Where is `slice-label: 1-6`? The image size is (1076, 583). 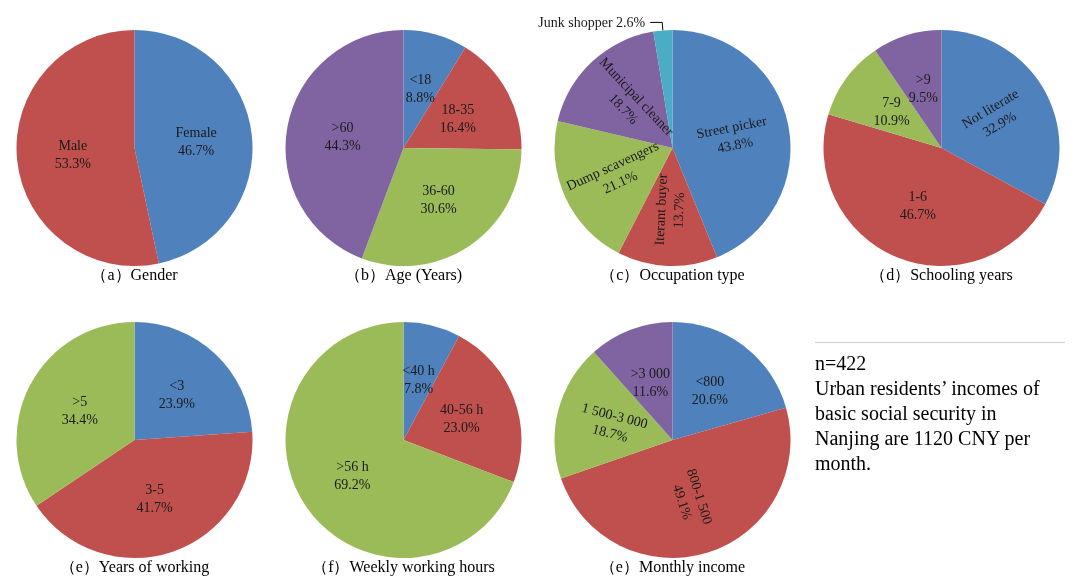
slice-label: 1-6 is located at coordinates (918, 196).